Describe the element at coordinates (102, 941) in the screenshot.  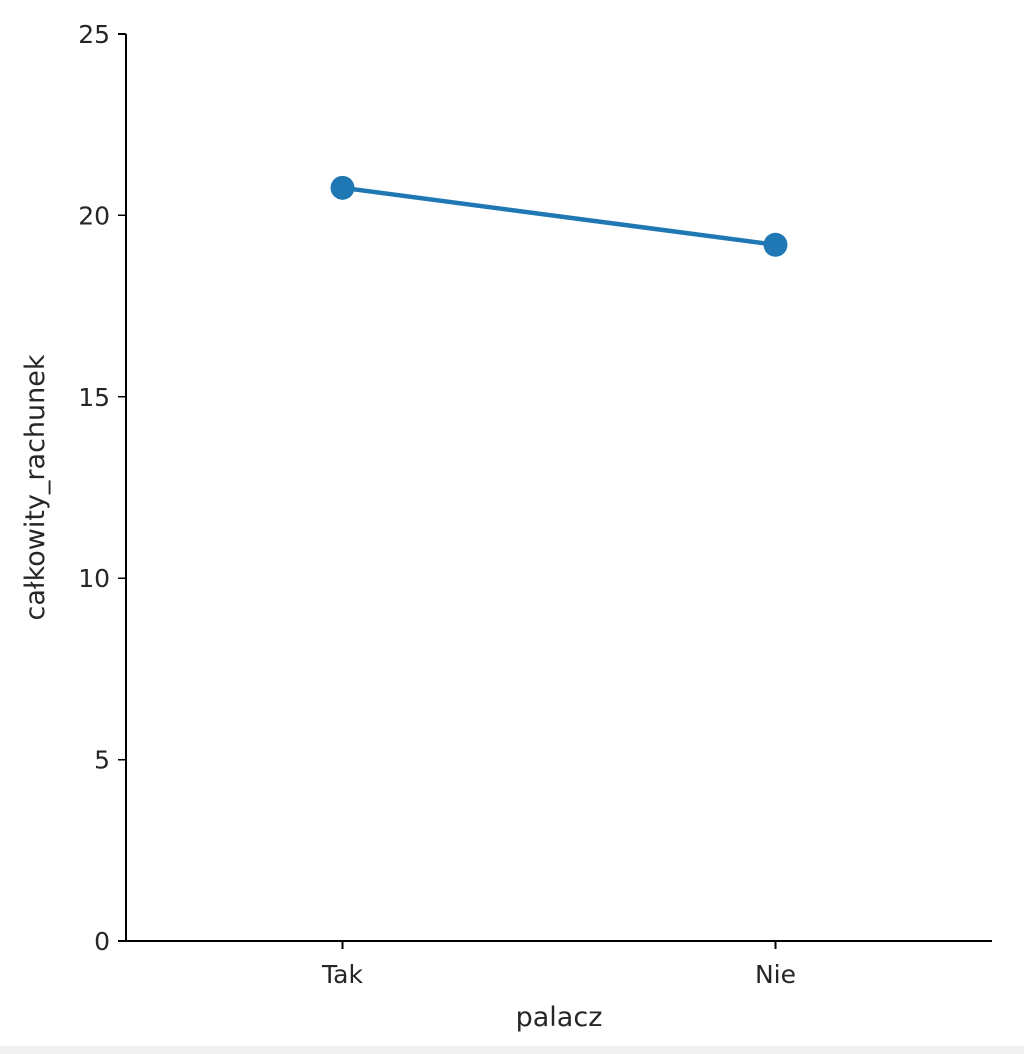
I see `y-tick-label: 0` at that location.